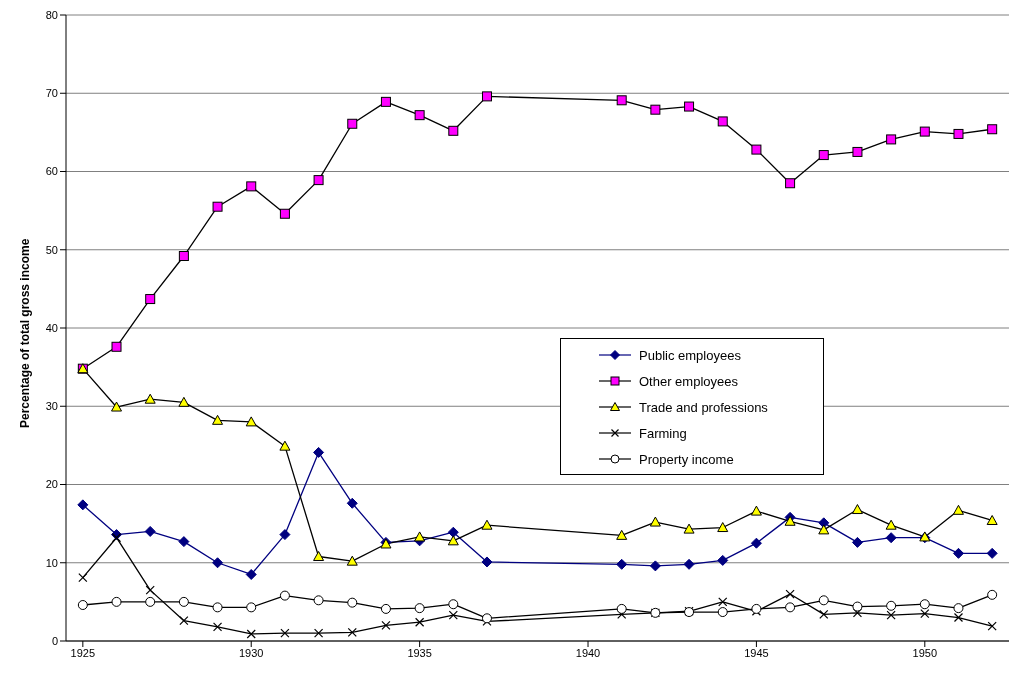  What do you see at coordinates (51, 484) in the screenshot?
I see `y-tick-label: 20` at bounding box center [51, 484].